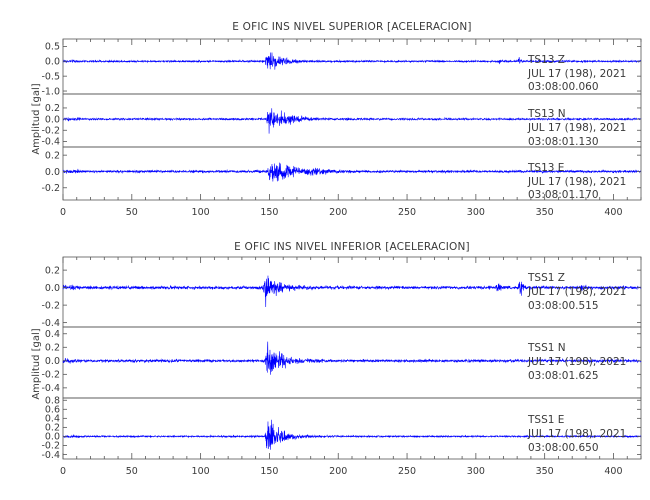 This screenshot has width=650, height=500. Describe the element at coordinates (545, 168) in the screenshot. I see `trace-top-e-station: TS13 E` at that location.